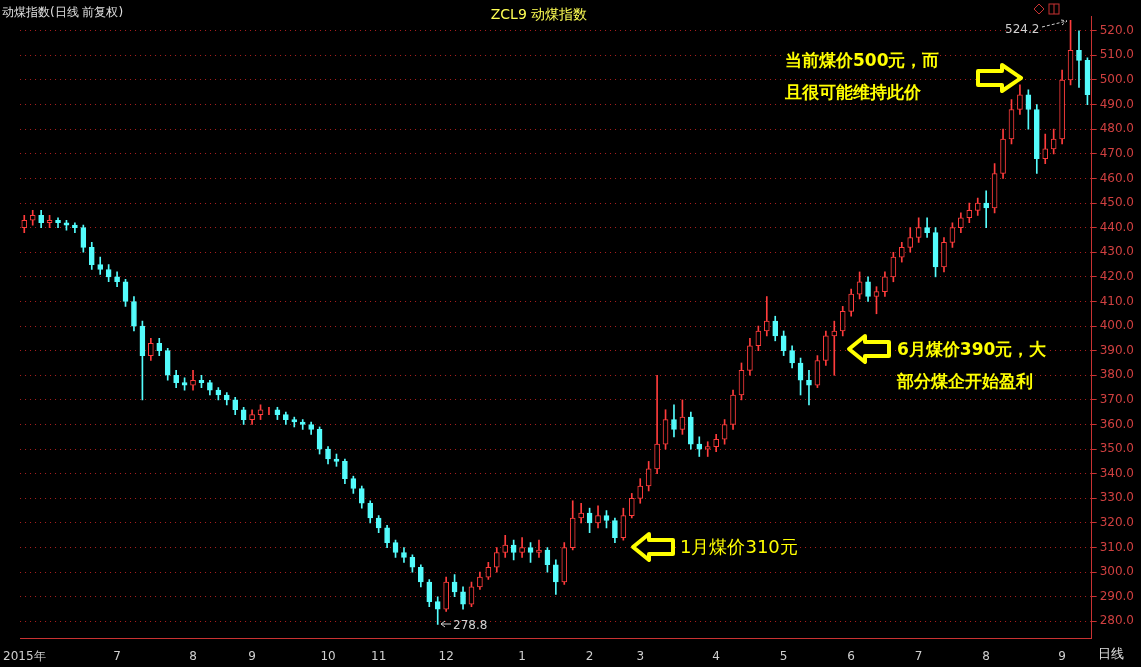  Describe the element at coordinates (783, 655) in the screenshot. I see `x-tick-label: 5` at that location.